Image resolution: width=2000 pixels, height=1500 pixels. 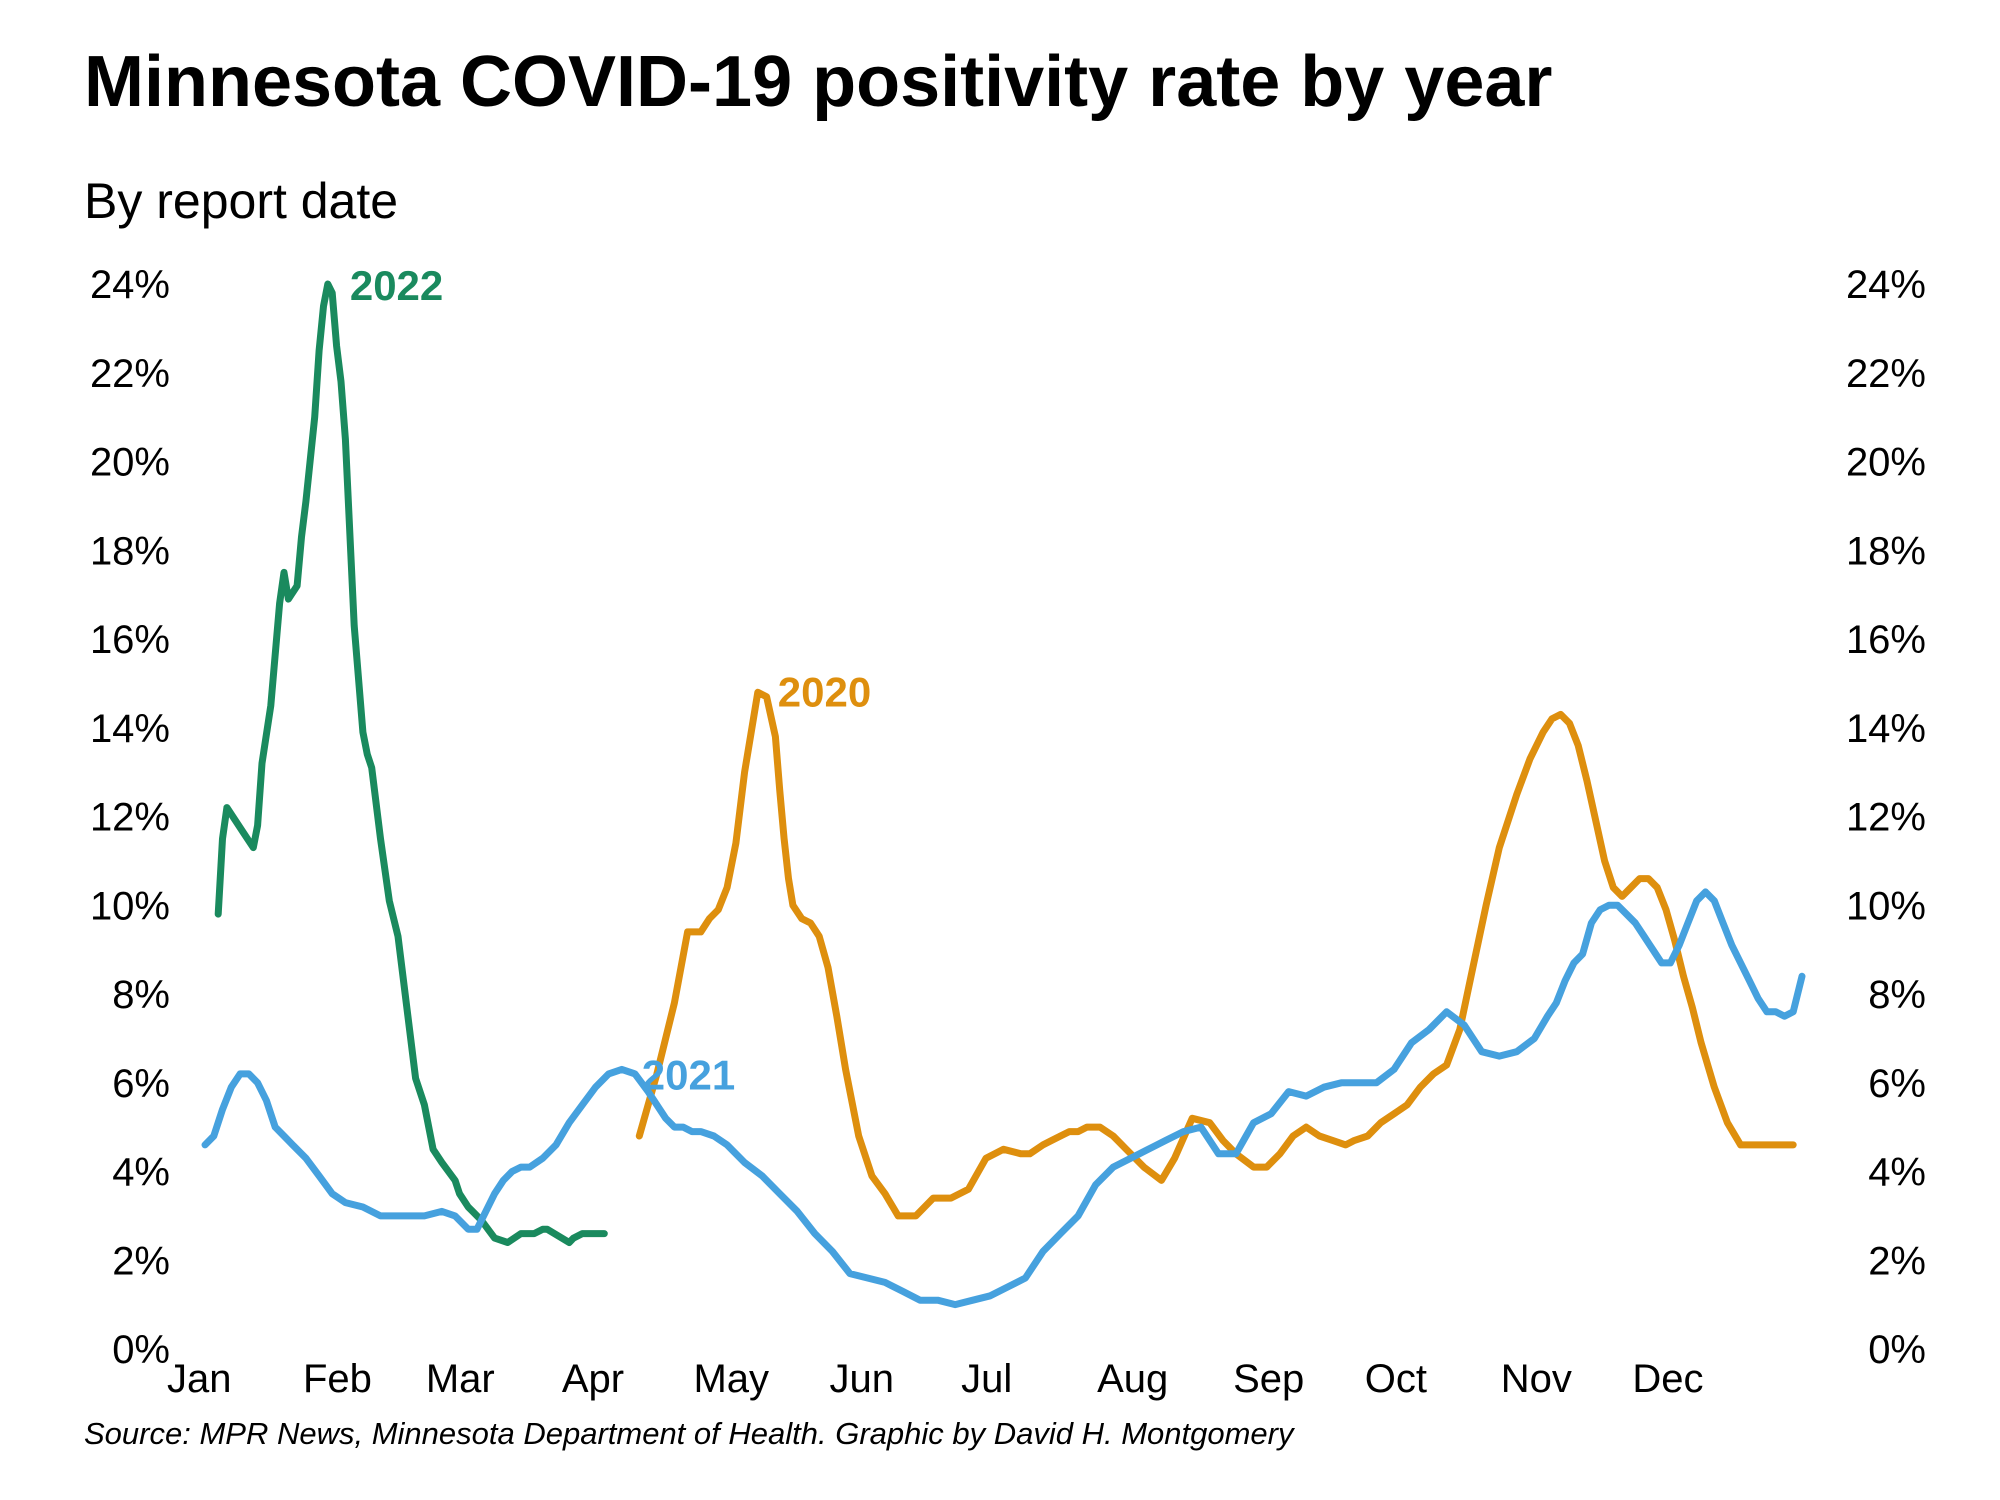 What do you see at coordinates (1667, 1379) in the screenshot?
I see `x-tick-label: Dec` at bounding box center [1667, 1379].